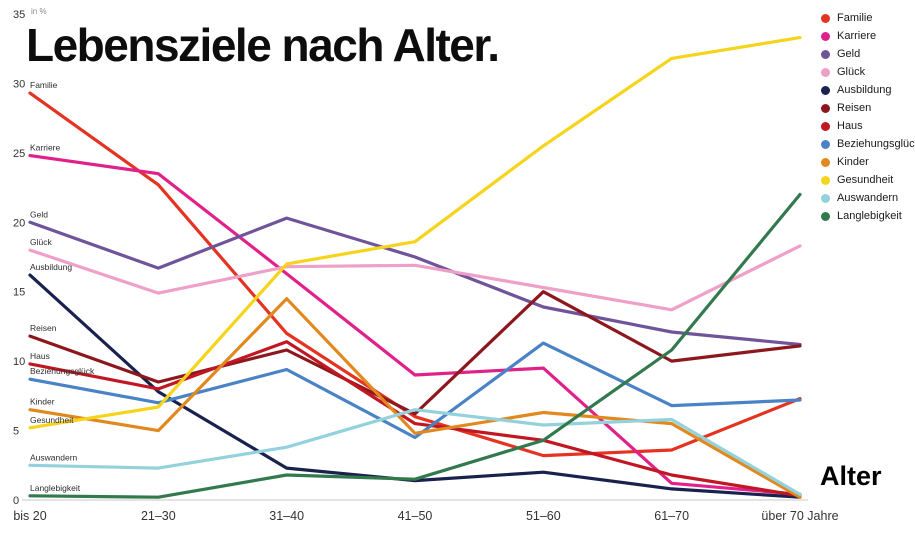 The height and width of the screenshot is (533, 915). I want to click on series-start-label: Familie, so click(44, 85).